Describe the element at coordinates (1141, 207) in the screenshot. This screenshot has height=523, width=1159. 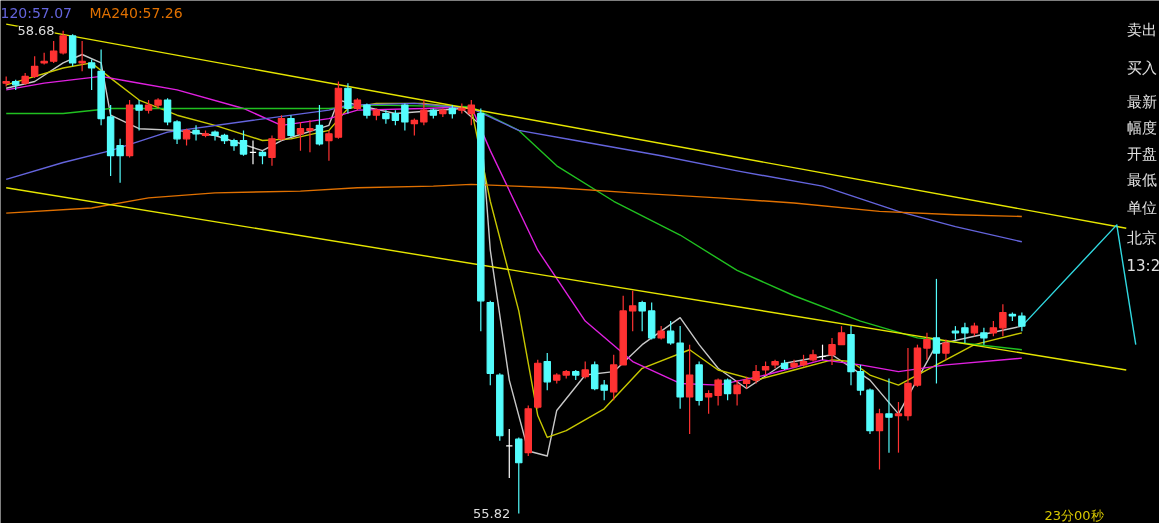
I see `annotation: 单位` at that location.